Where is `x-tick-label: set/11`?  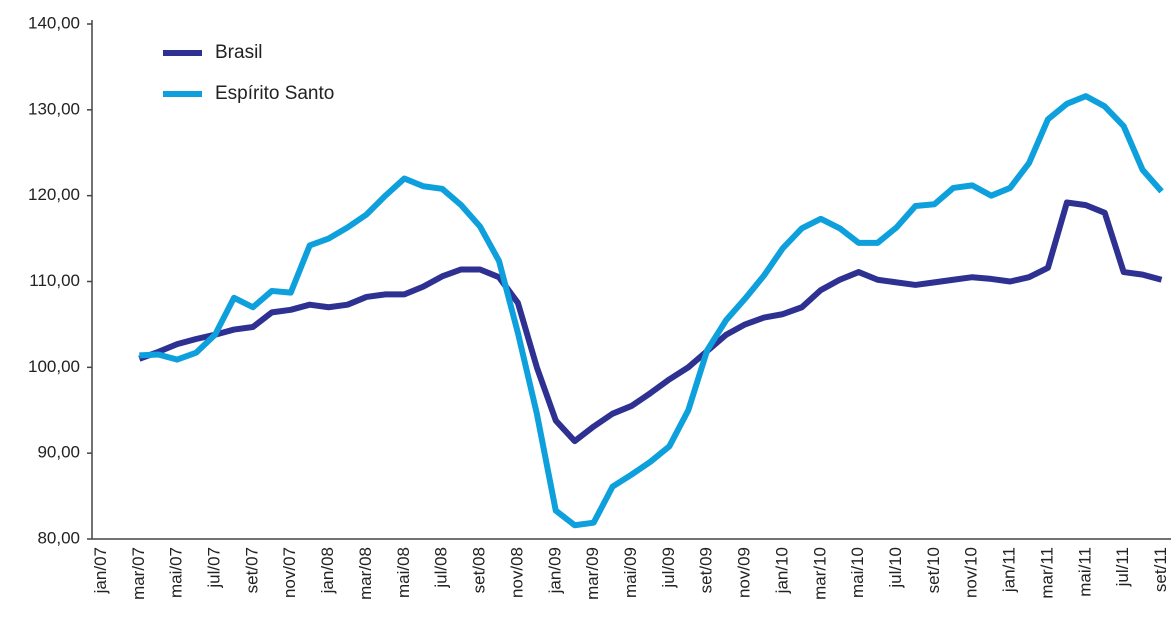
x-tick-label: set/11 is located at coordinates (1160, 569).